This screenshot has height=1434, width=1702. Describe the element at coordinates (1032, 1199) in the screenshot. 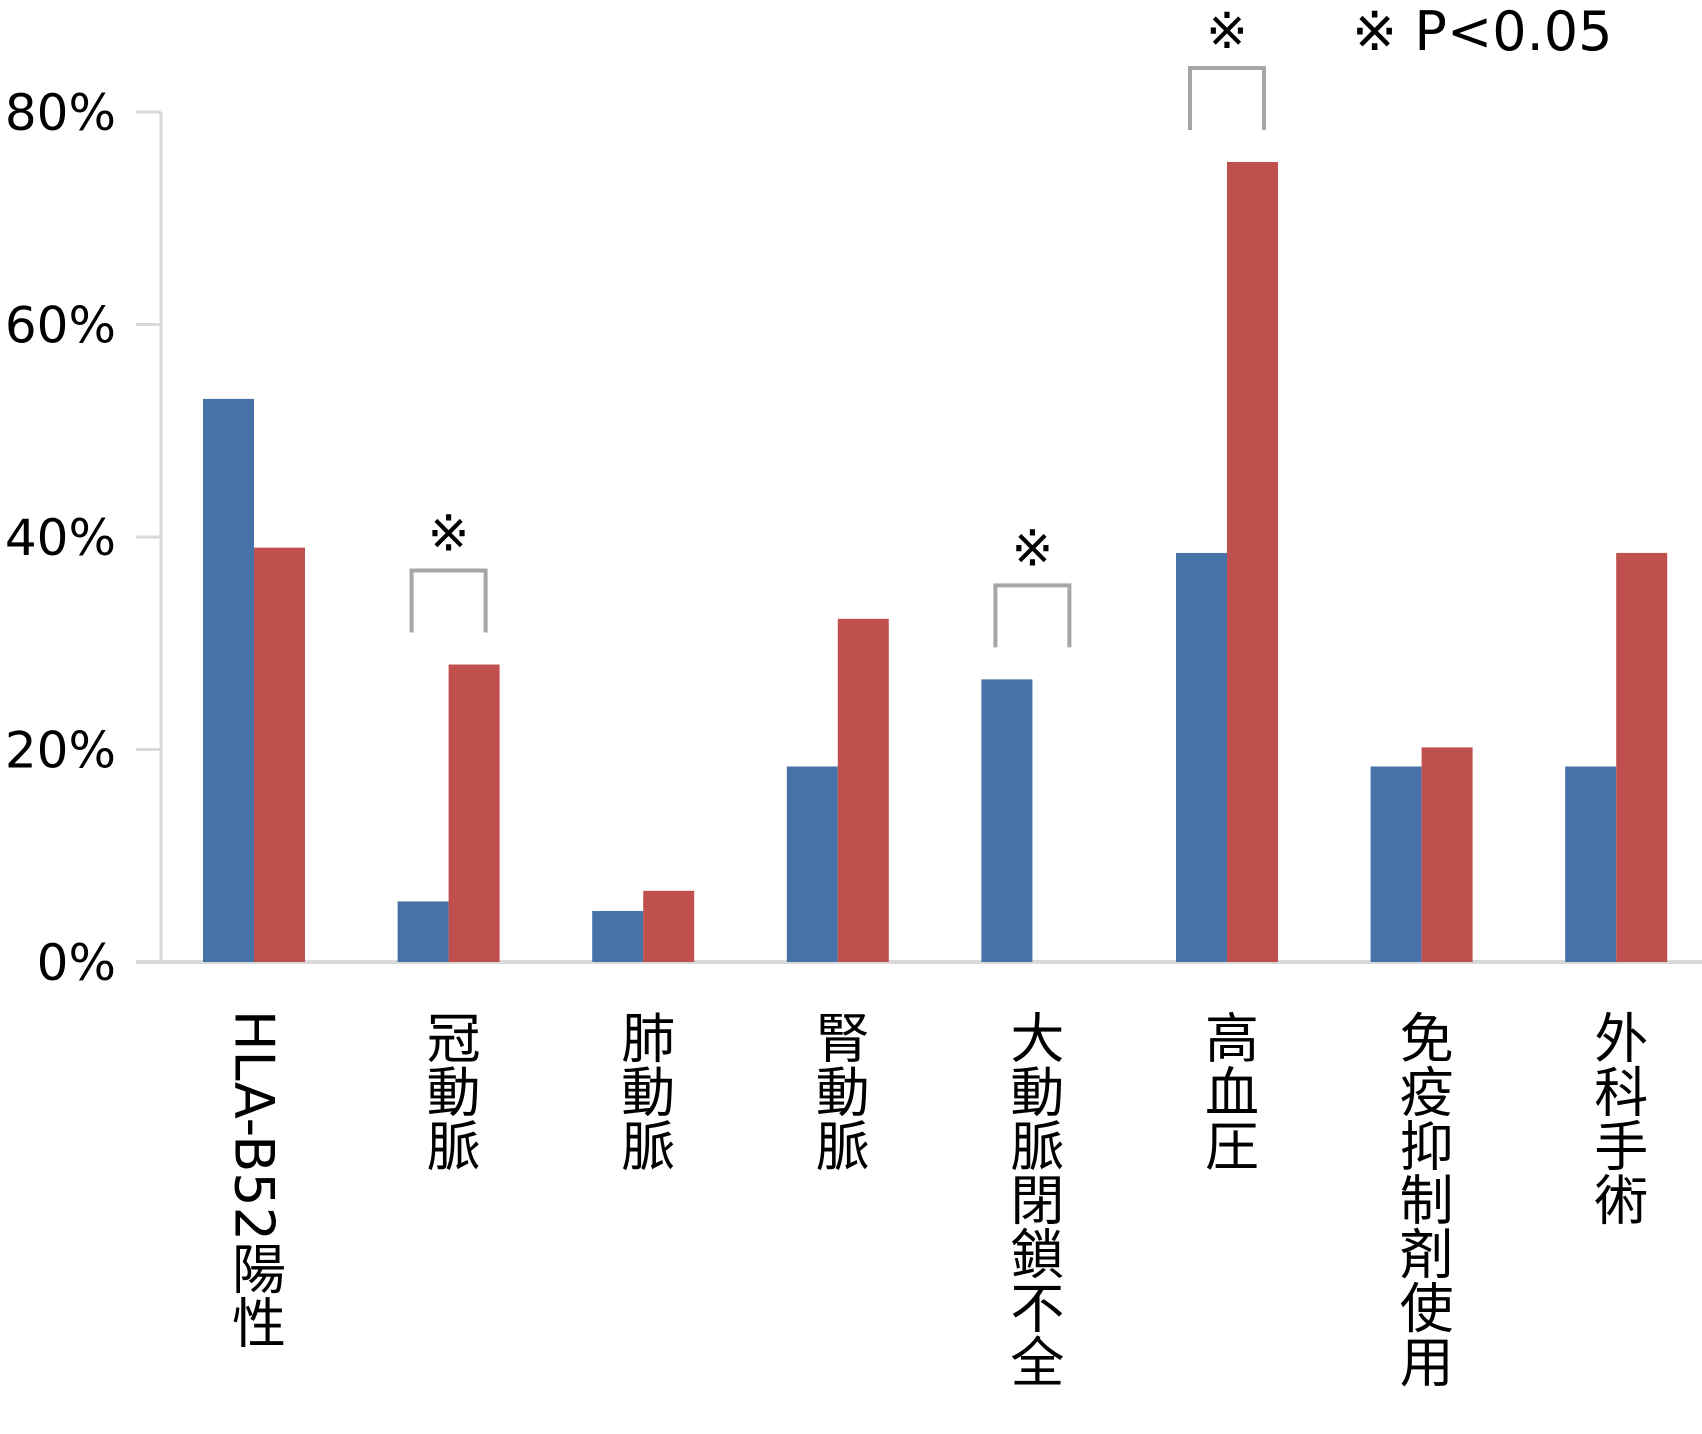

I see `x-tick-label: 大動脈閉鎖不全` at that location.